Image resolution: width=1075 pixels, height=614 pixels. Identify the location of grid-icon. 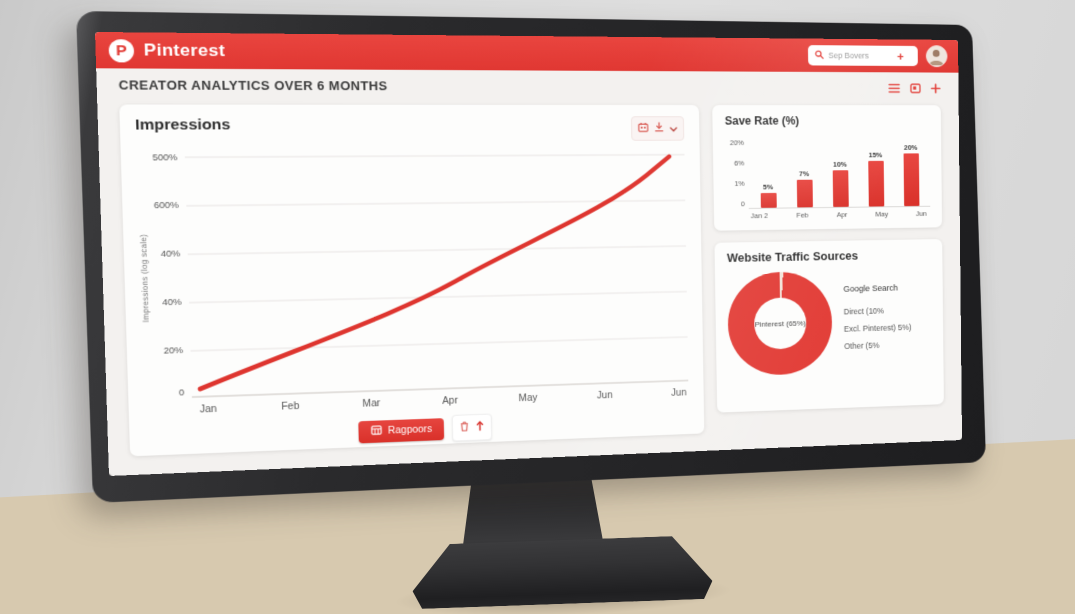
(377, 431).